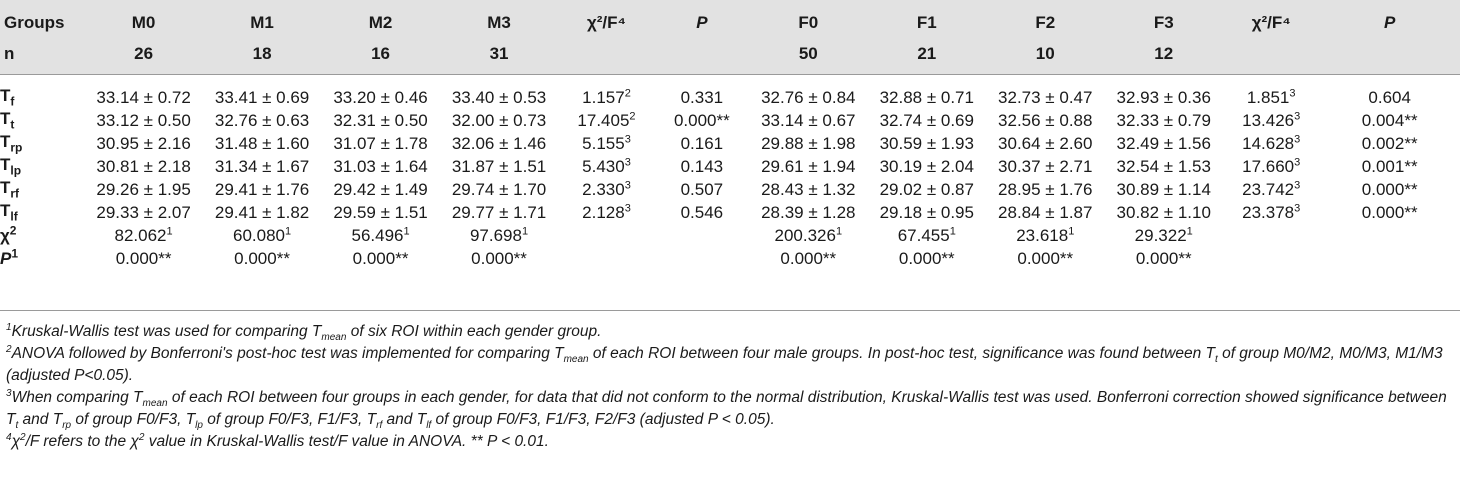  I want to click on n-m3: 31, so click(499, 53).